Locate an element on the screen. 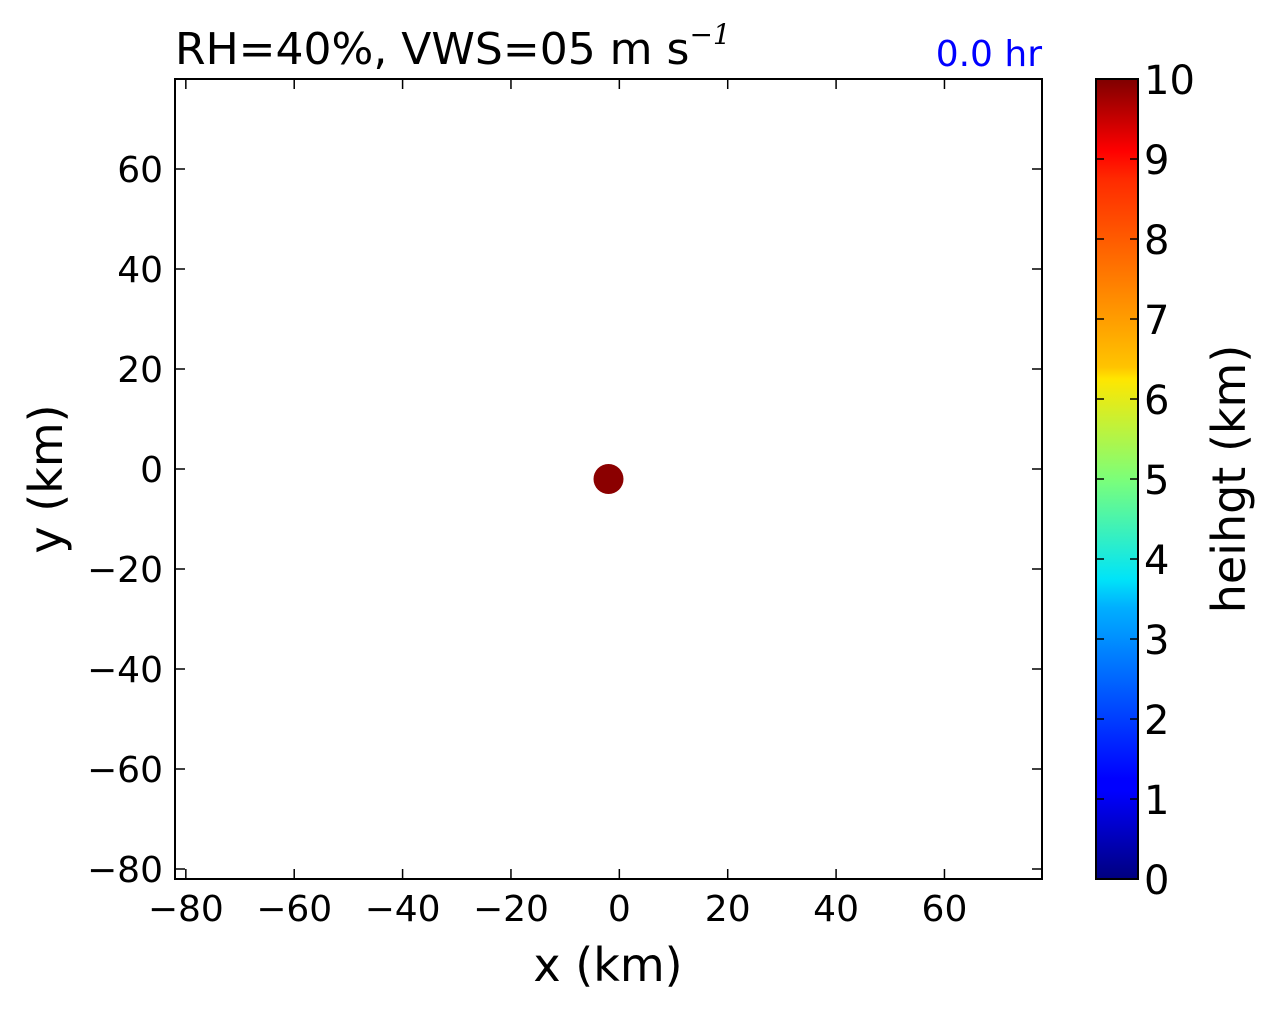 This screenshot has height=1012, width=1277. x-tick-label: 0 is located at coordinates (619, 909).